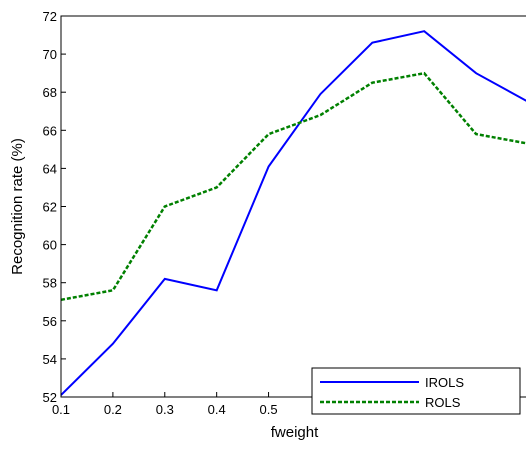 The height and width of the screenshot is (475, 526). Describe the element at coordinates (17, 206) in the screenshot. I see `y-axis-label: Recognition rate (%)` at that location.